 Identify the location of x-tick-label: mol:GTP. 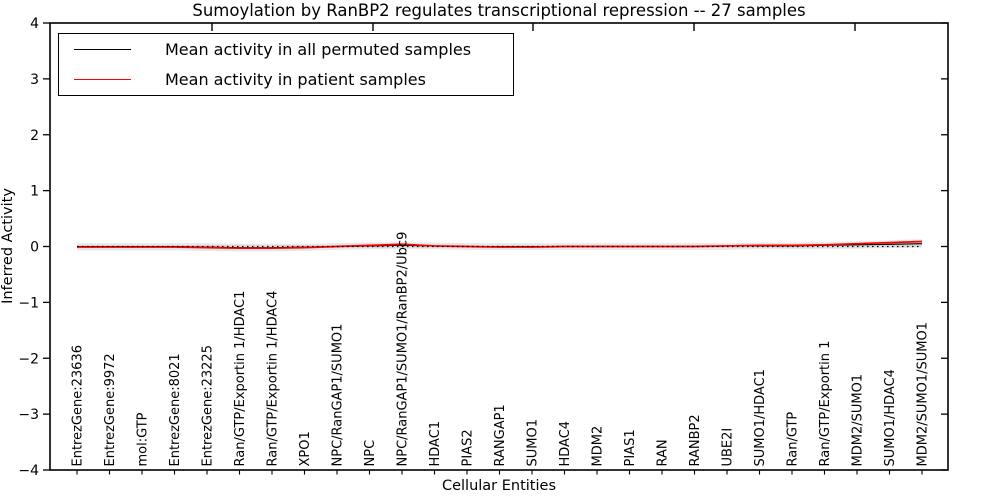
(143, 439).